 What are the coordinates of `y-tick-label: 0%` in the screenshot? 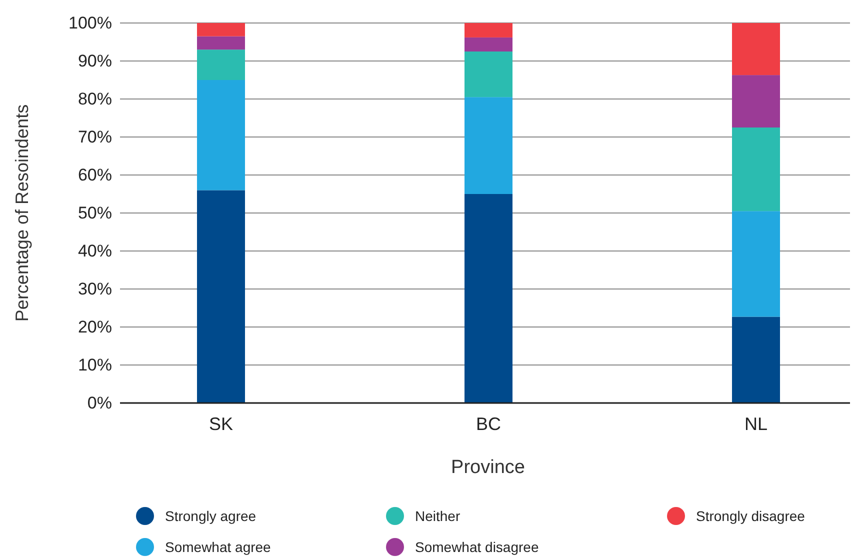 It's located at (99, 402).